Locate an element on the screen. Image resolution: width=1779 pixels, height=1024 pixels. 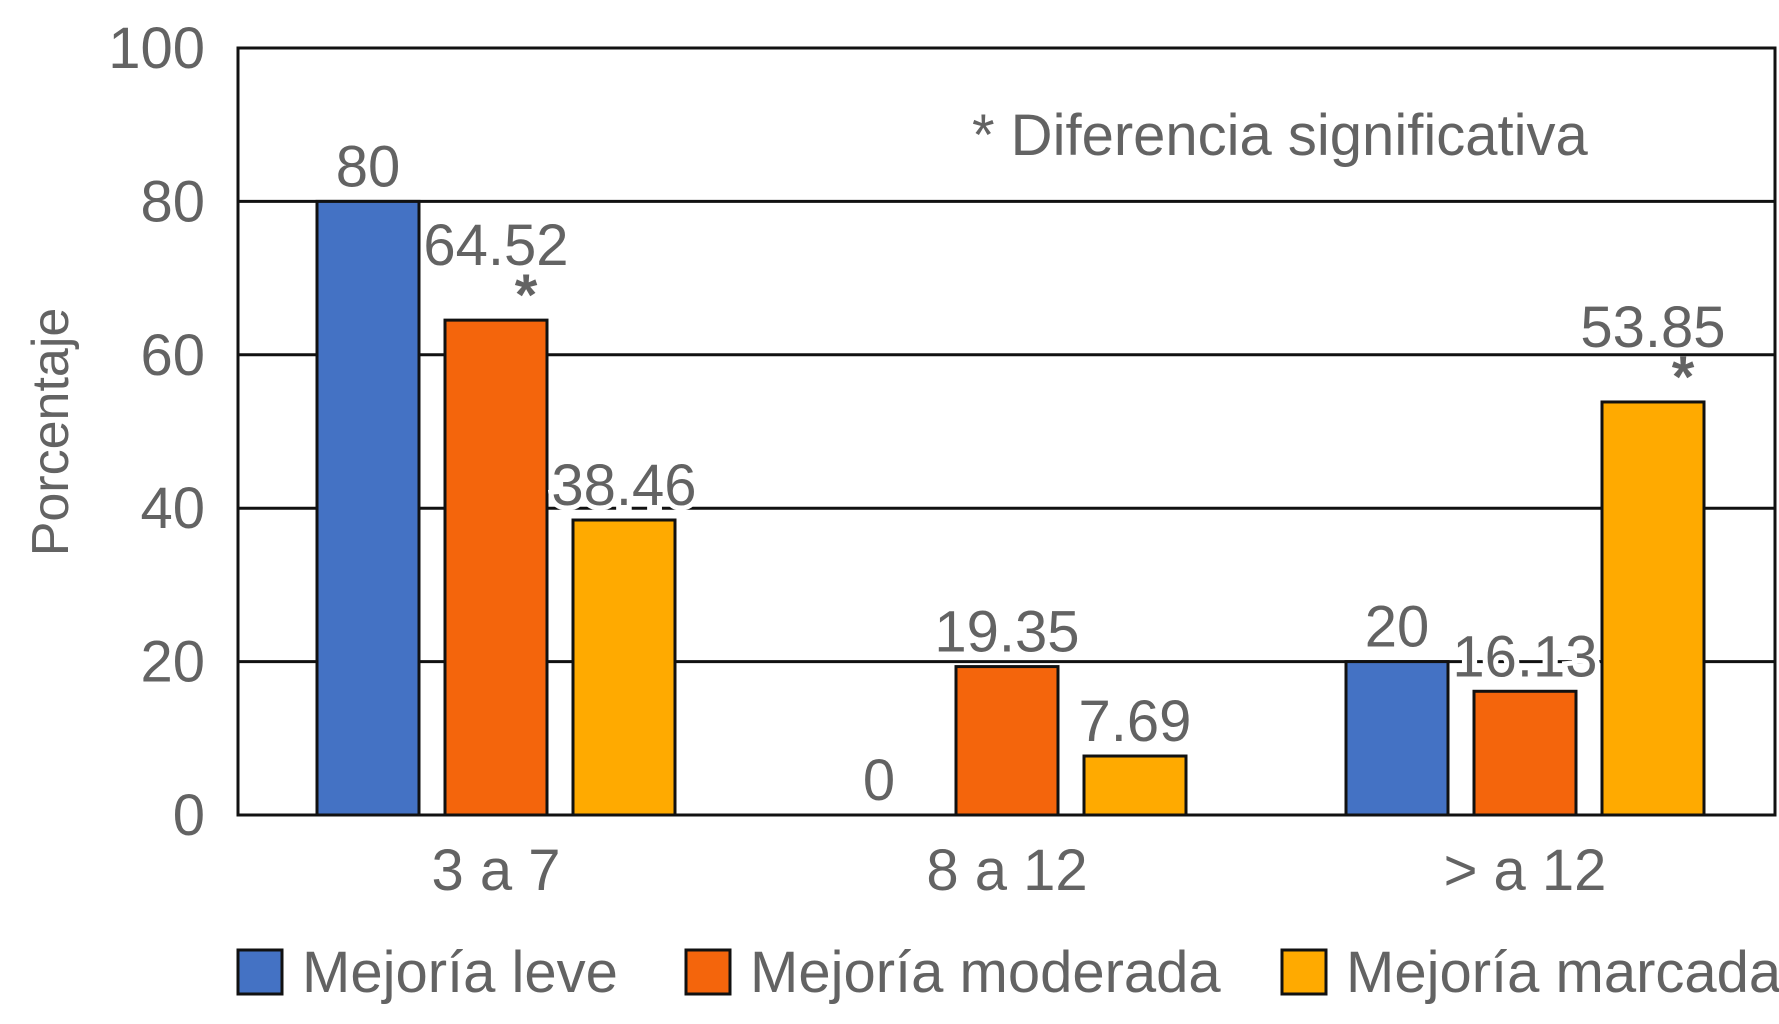
legend-item: Mejoría marcada is located at coordinates (1529, 972).